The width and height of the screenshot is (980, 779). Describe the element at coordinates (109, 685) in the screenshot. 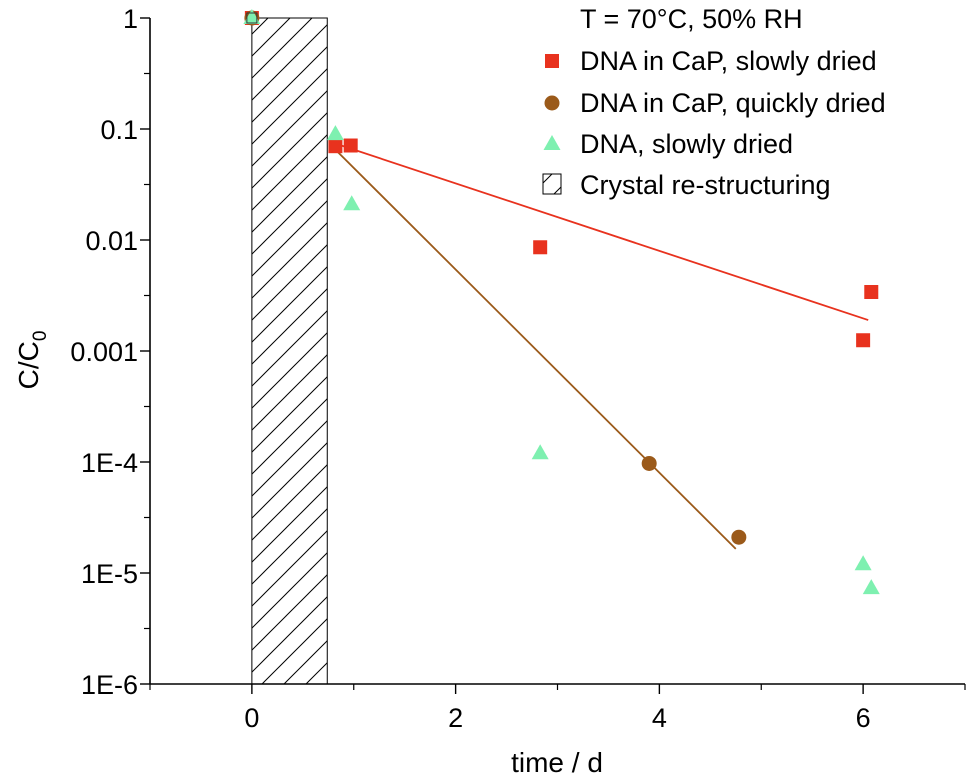

I see `y-tick-label: 1E-6` at that location.